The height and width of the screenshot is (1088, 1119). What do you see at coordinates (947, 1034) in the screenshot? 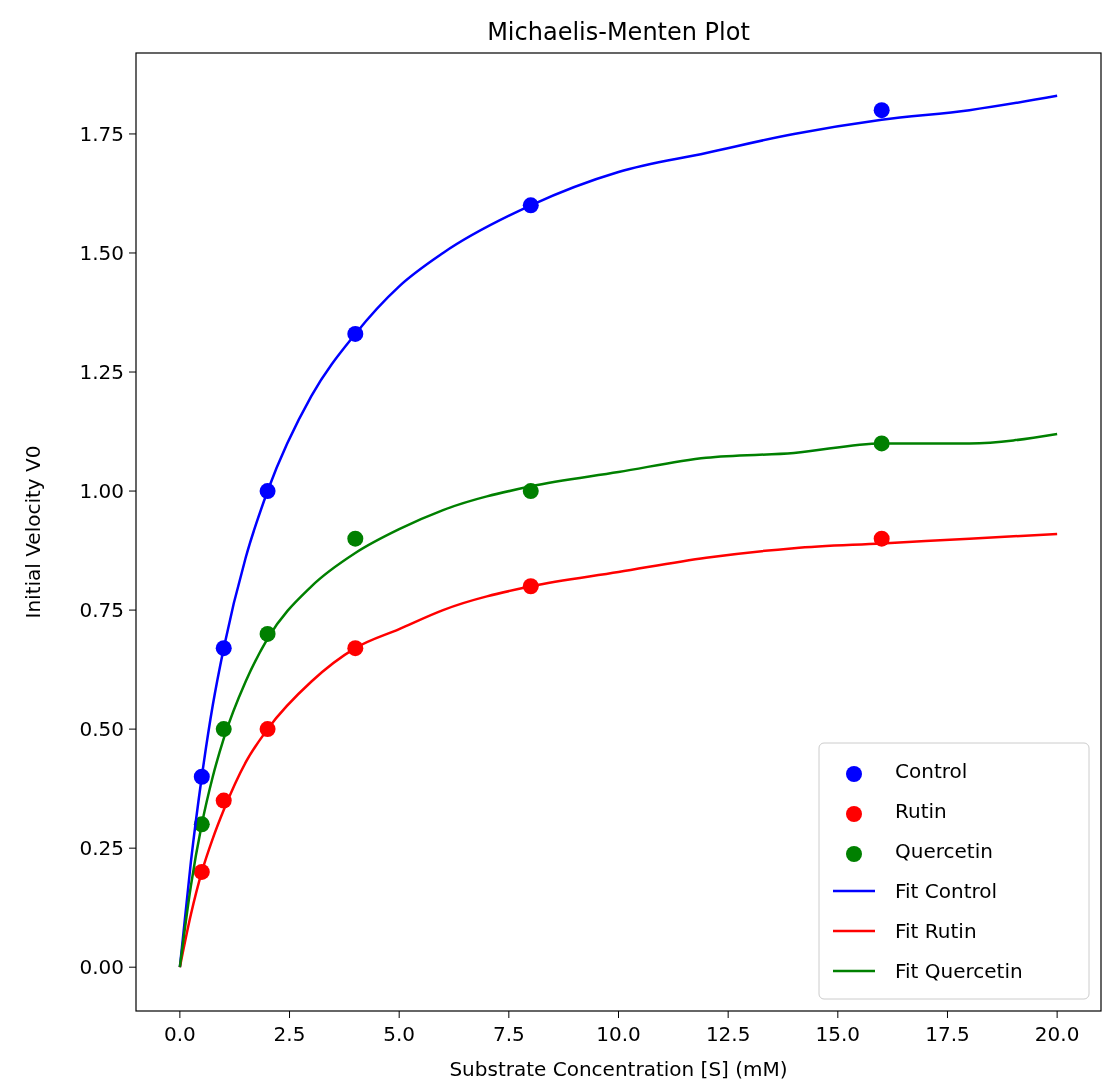
I see `x-tick-label: 17.5` at bounding box center [947, 1034].